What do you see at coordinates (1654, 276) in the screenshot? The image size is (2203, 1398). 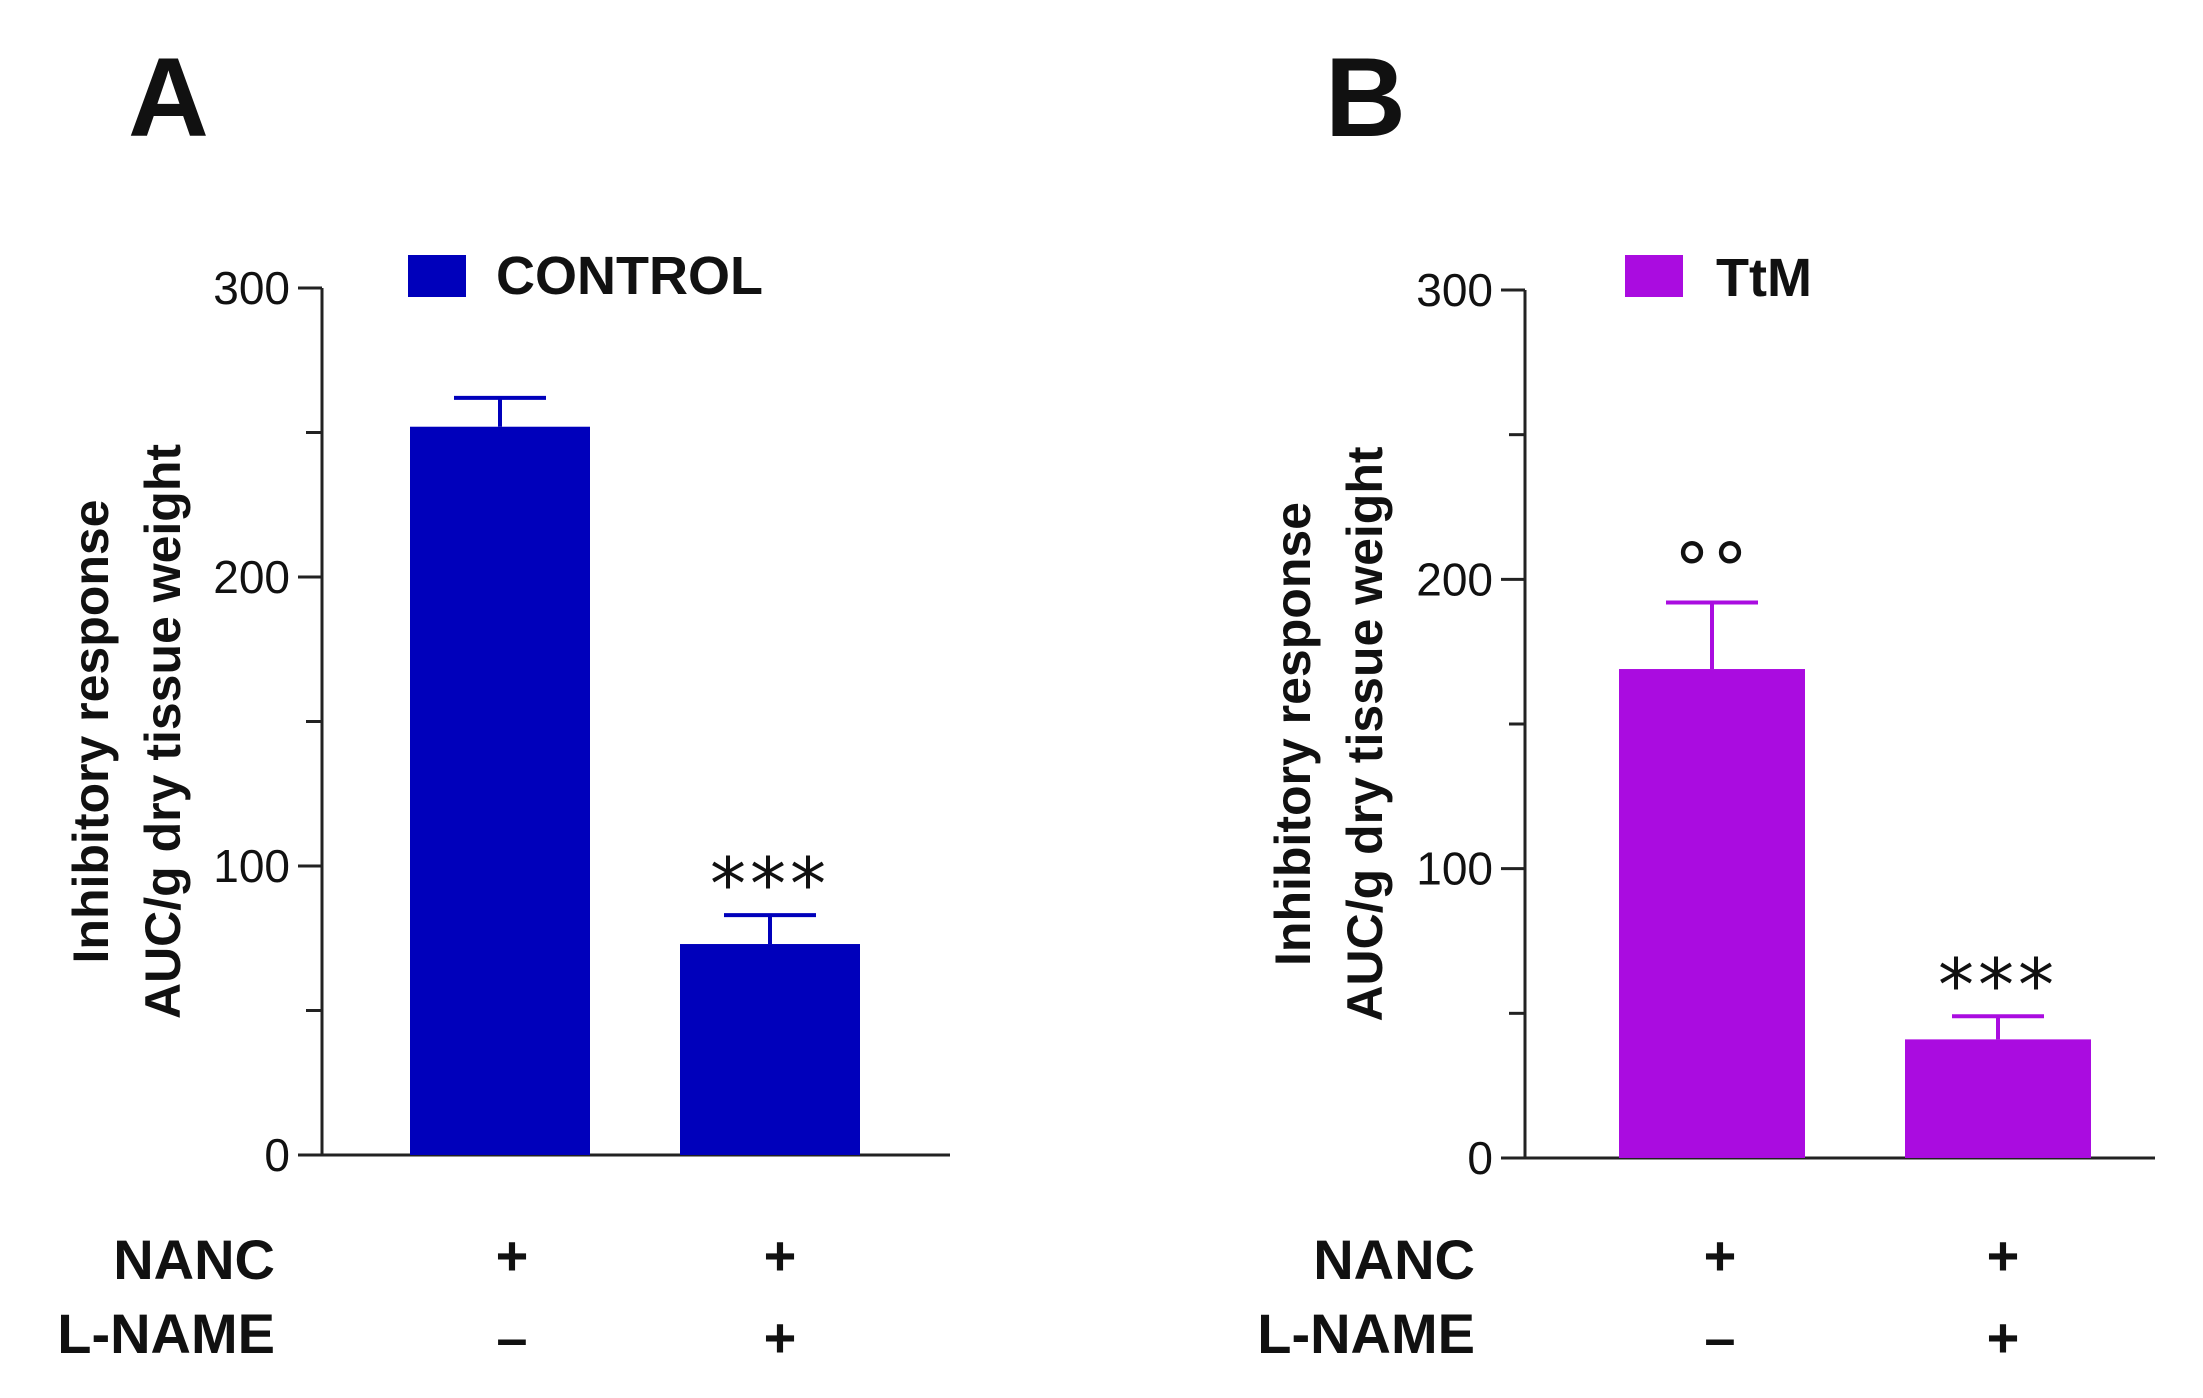 I see `legend-swatch-b` at bounding box center [1654, 276].